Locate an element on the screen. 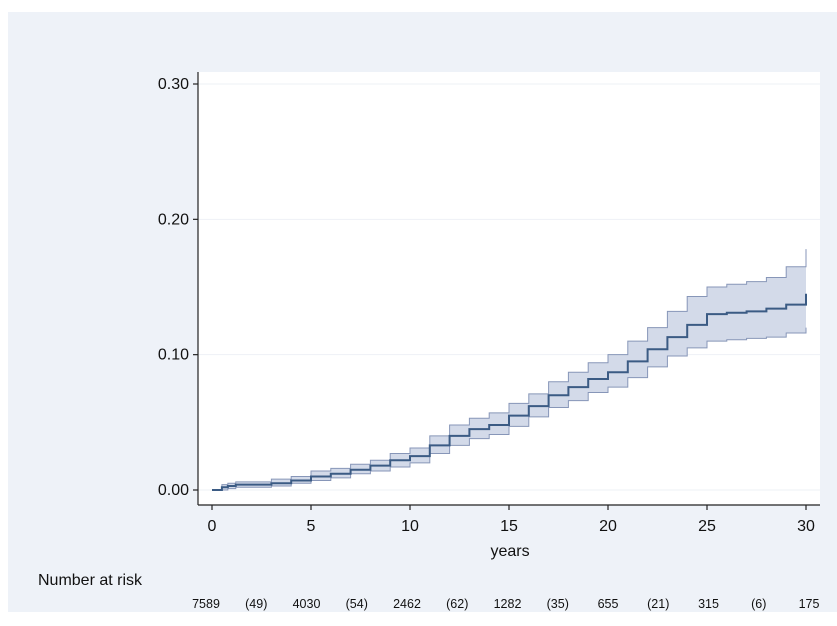 The image size is (837, 626). risk-count-9: (21) is located at coordinates (658, 604).